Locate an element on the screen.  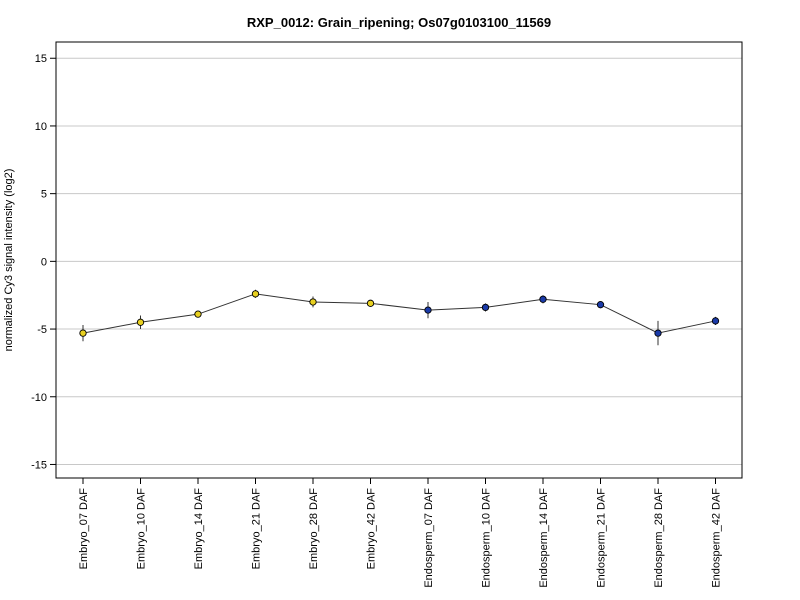
x-tick-label: Endosperm_07 DAF is located at coordinates (429, 538).